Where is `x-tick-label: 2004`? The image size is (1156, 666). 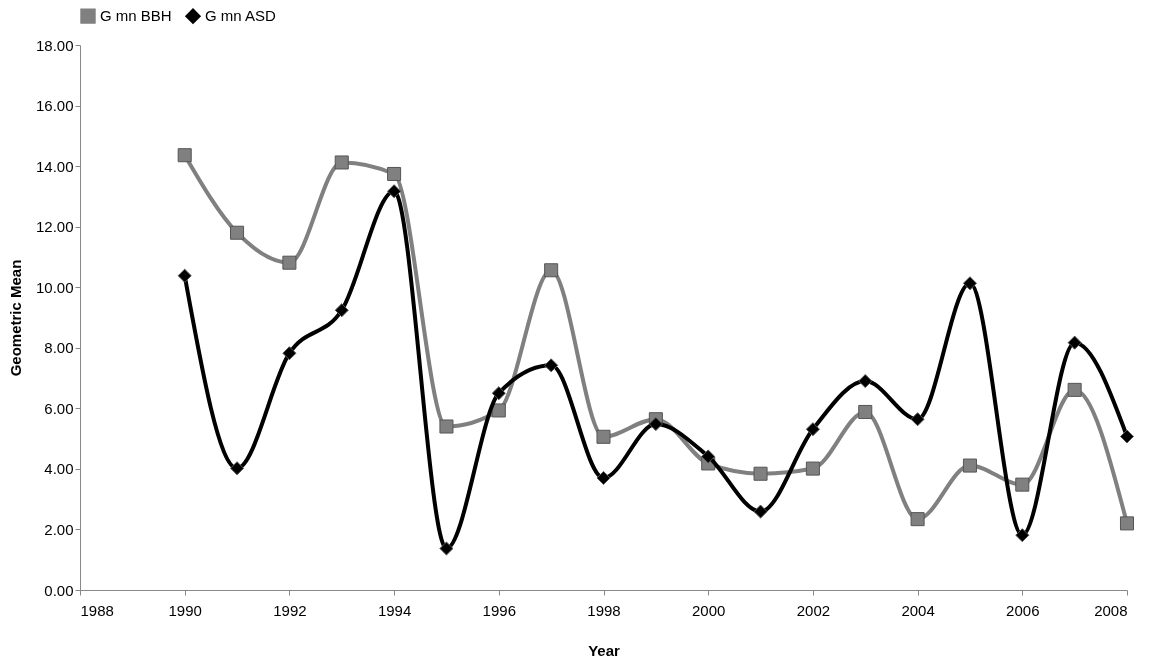
x-tick-label: 2004 is located at coordinates (918, 610).